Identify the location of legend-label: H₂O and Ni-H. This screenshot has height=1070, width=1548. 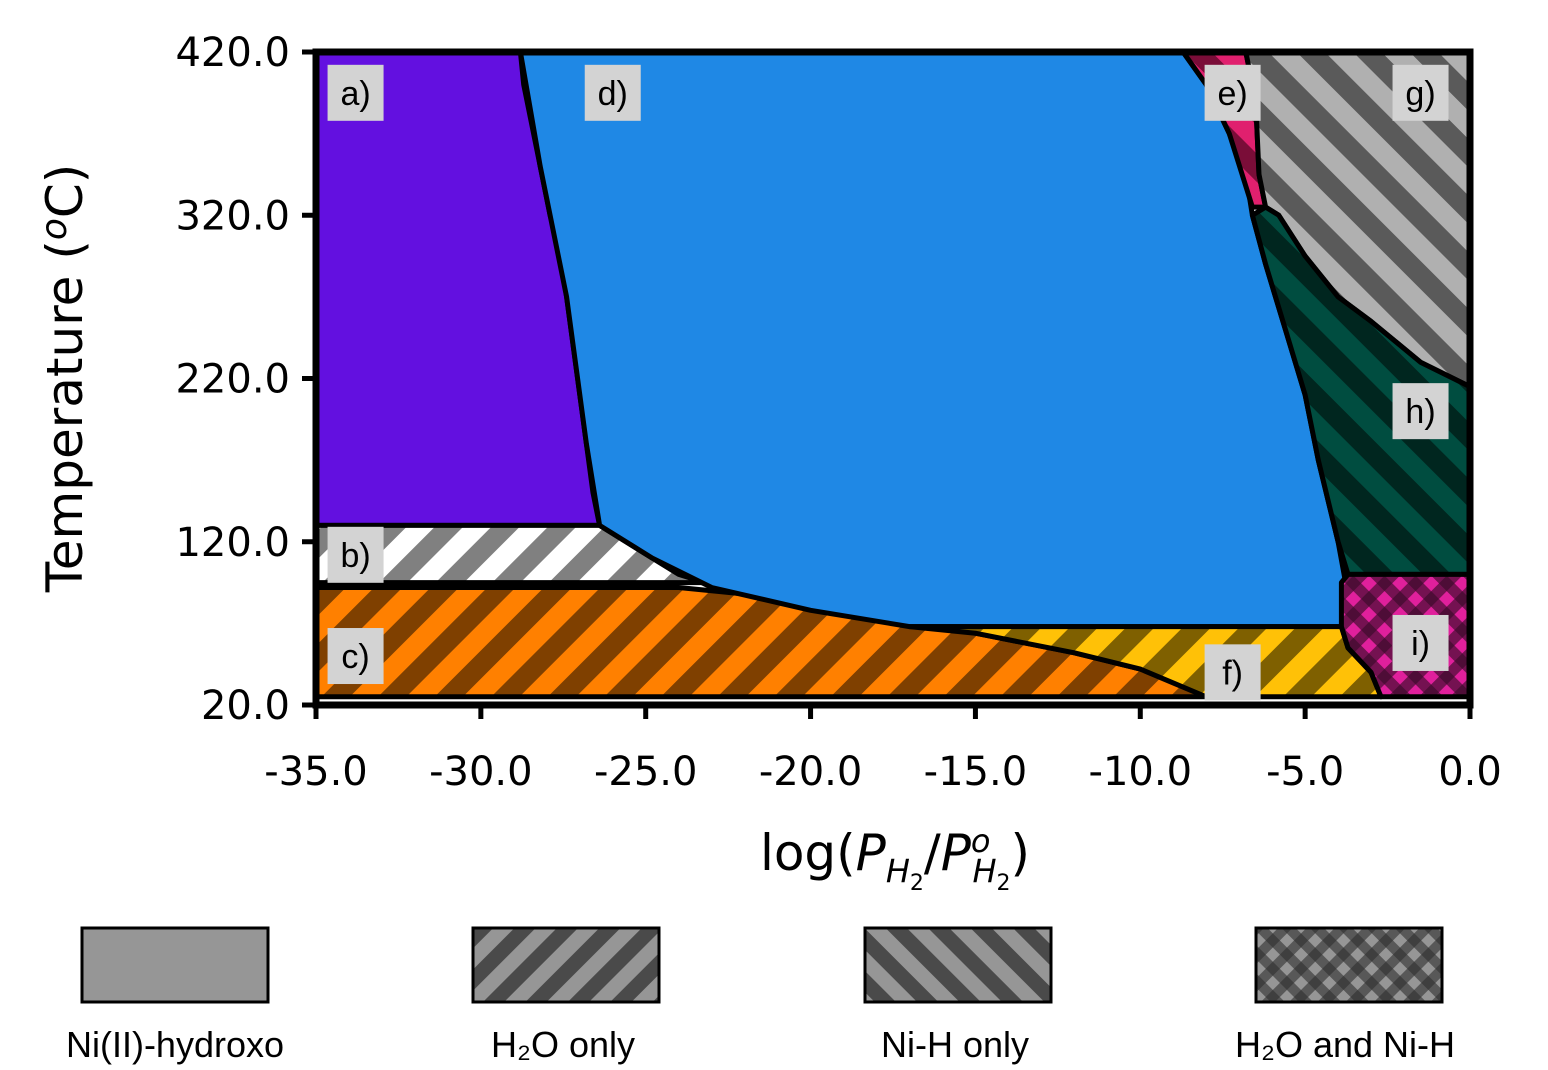
(1345, 1044).